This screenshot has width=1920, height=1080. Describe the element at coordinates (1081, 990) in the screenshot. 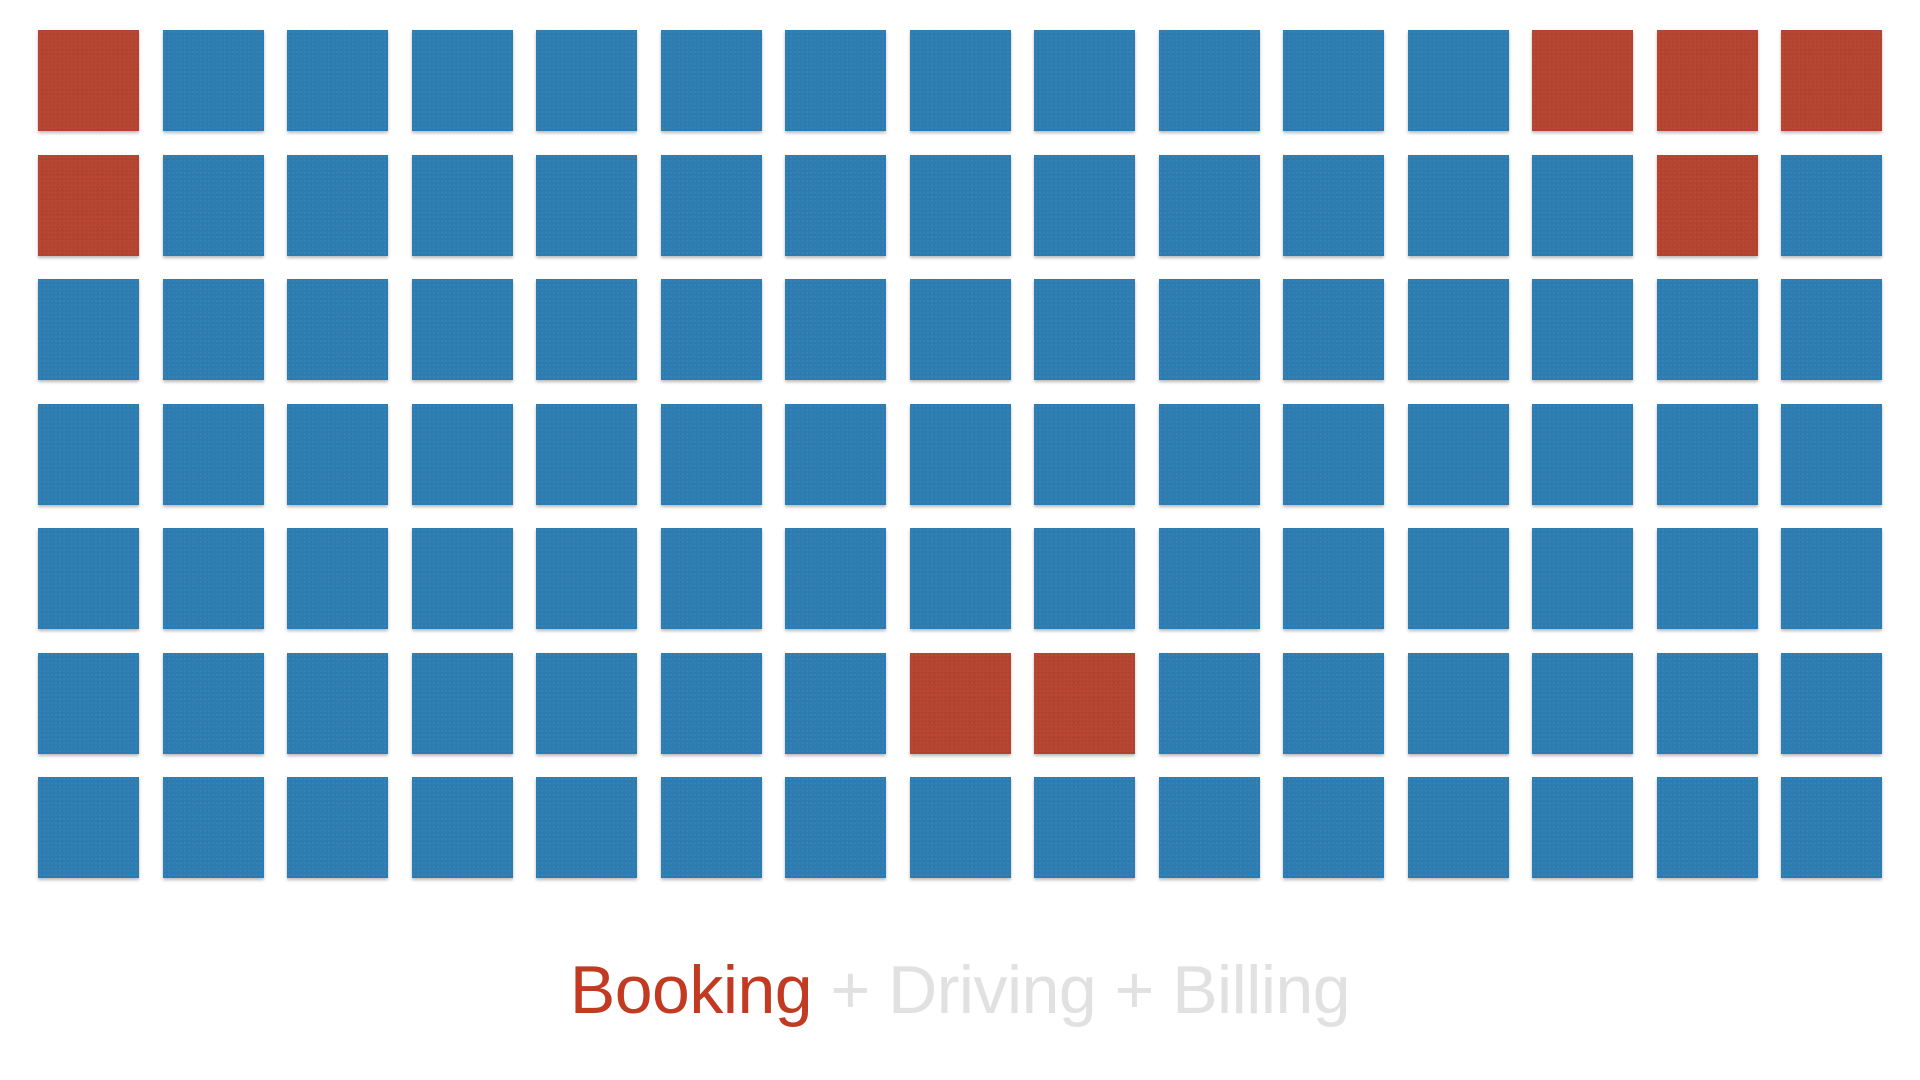

I see `caption-remaining-terms: + Driving + Billing` at that location.